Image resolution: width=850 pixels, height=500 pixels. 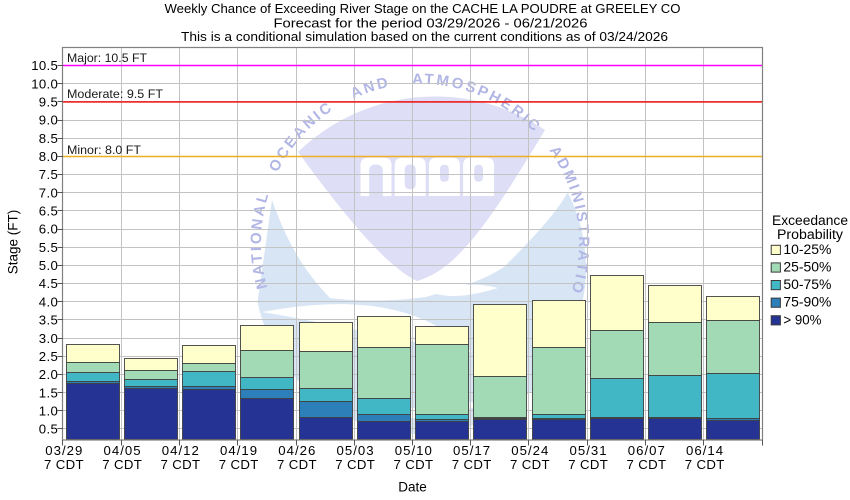 What do you see at coordinates (807, 302) in the screenshot?
I see `svg-text: 75-90%` at bounding box center [807, 302].